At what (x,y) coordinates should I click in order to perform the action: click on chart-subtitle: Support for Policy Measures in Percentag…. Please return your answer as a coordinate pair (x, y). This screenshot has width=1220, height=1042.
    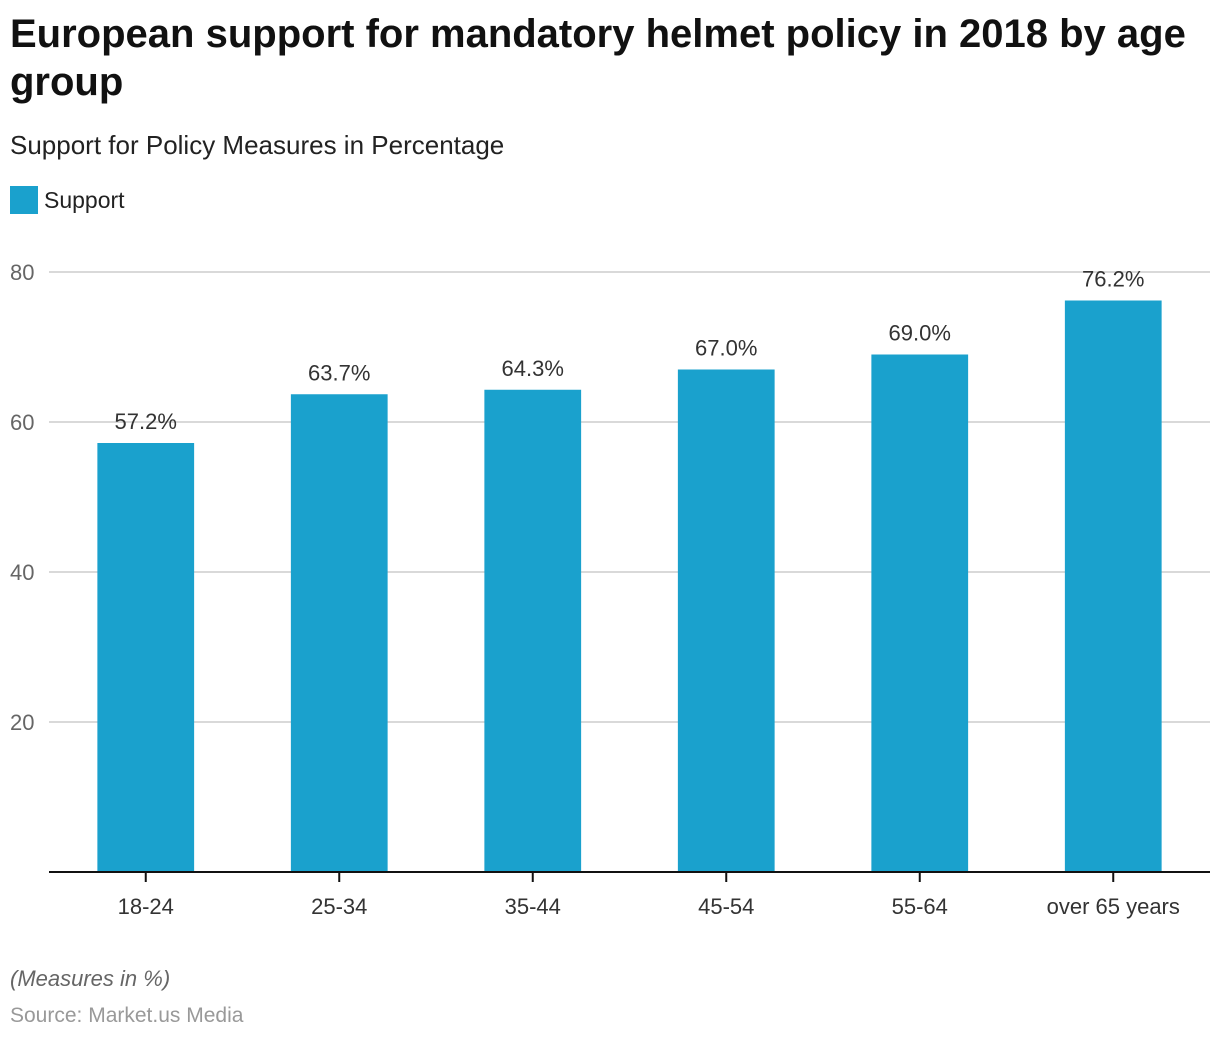
    Looking at the image, I should click on (257, 145).